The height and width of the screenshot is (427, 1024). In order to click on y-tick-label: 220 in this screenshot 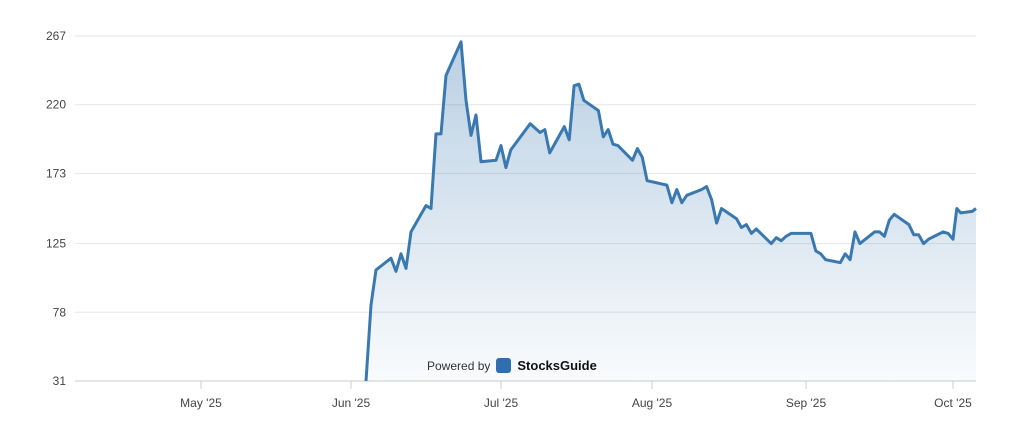, I will do `click(56, 105)`.